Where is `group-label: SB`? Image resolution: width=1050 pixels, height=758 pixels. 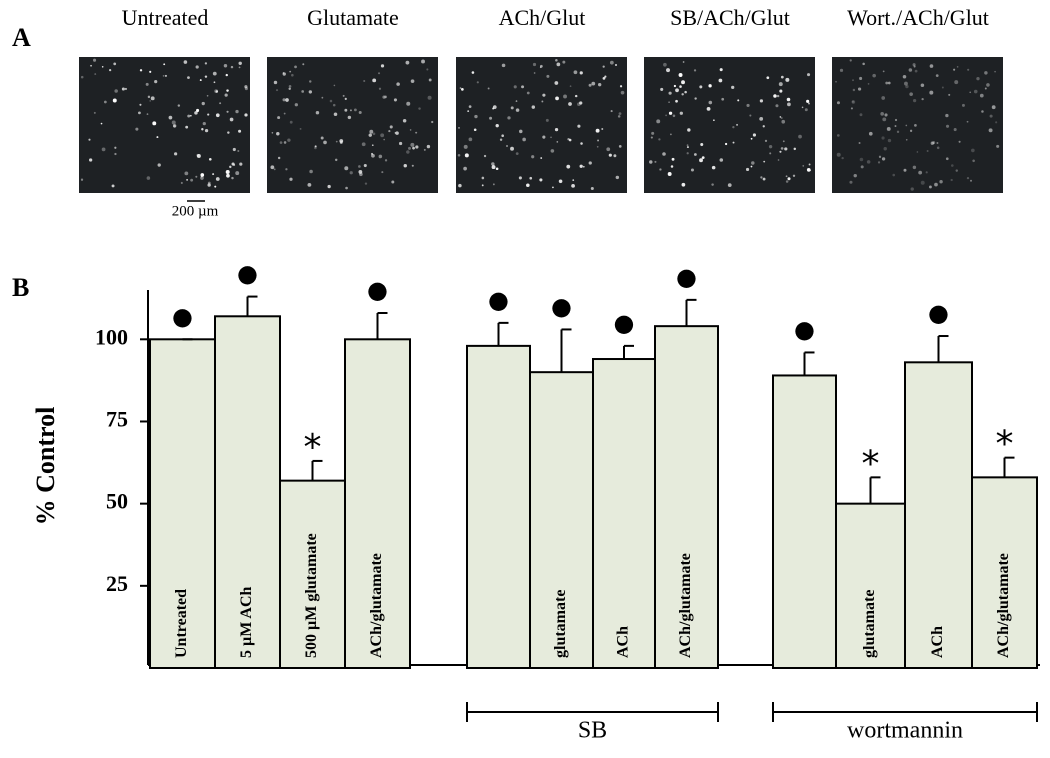
group-label: SB is located at coordinates (592, 731).